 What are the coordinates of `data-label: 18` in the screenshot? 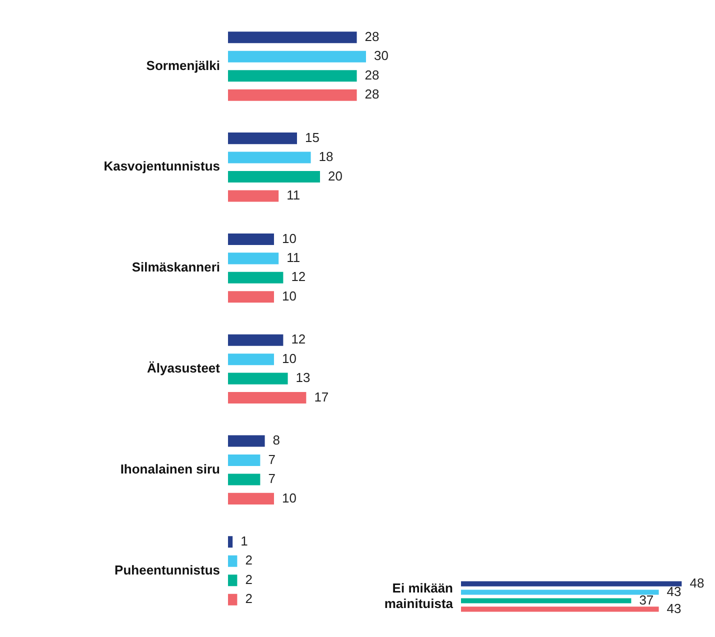 It's located at (326, 156).